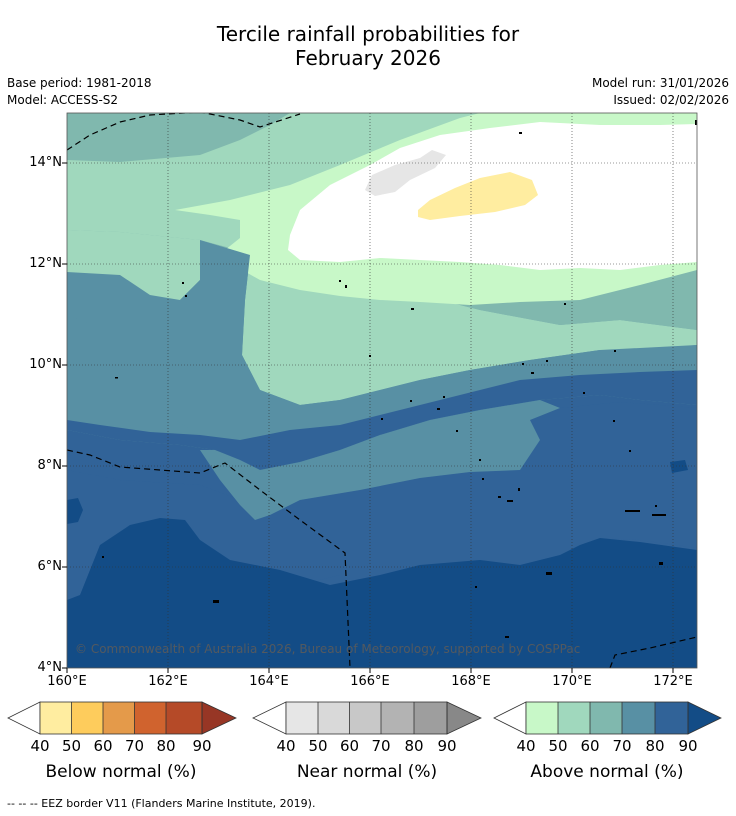  I want to click on near-tick-40: 40, so click(286, 746).